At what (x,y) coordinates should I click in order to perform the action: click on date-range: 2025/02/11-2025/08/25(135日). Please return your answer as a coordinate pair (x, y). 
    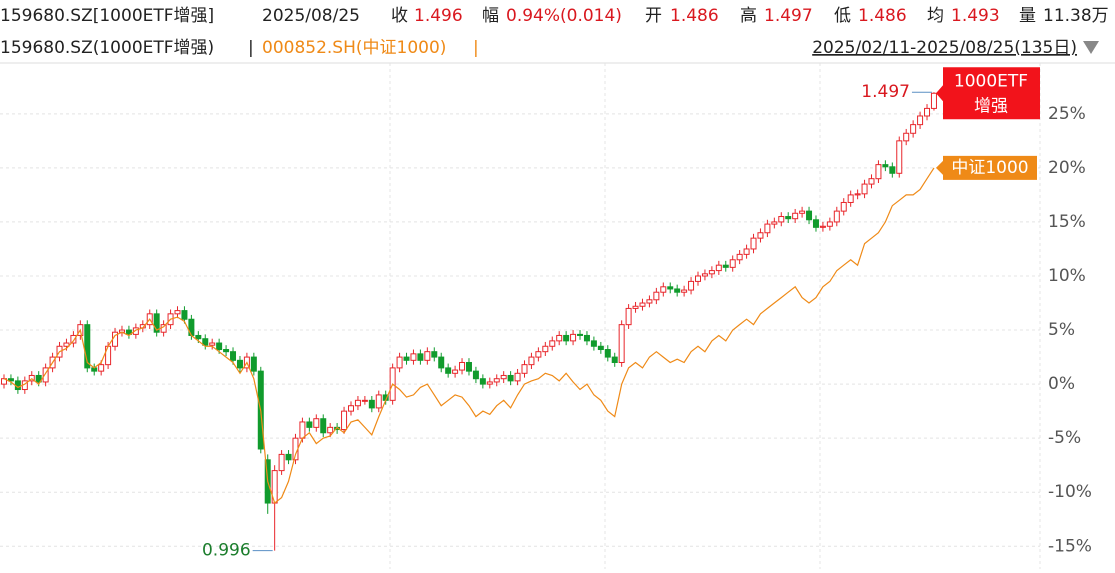
    Looking at the image, I should click on (944, 48).